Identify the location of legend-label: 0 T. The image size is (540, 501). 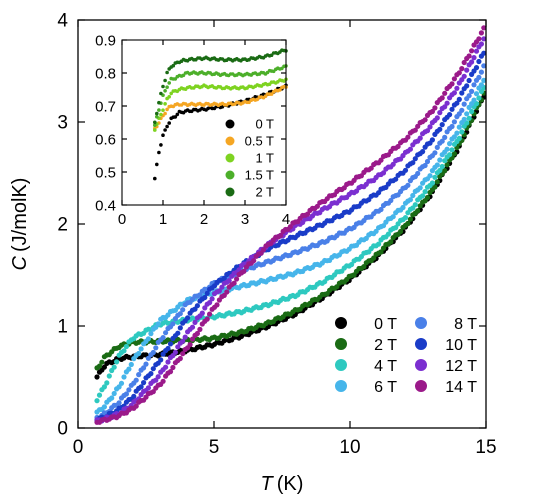
(385, 324).